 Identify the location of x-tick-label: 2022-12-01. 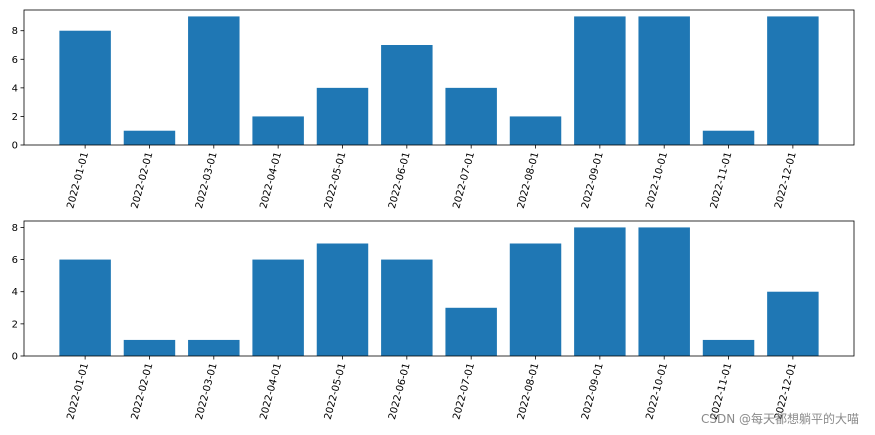
(786, 180).